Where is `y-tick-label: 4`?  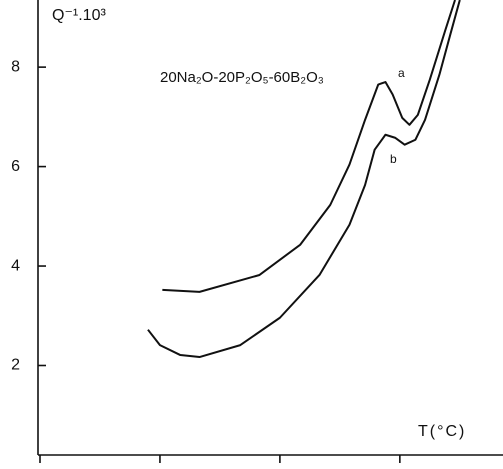
y-tick-label: 4 is located at coordinates (15, 265).